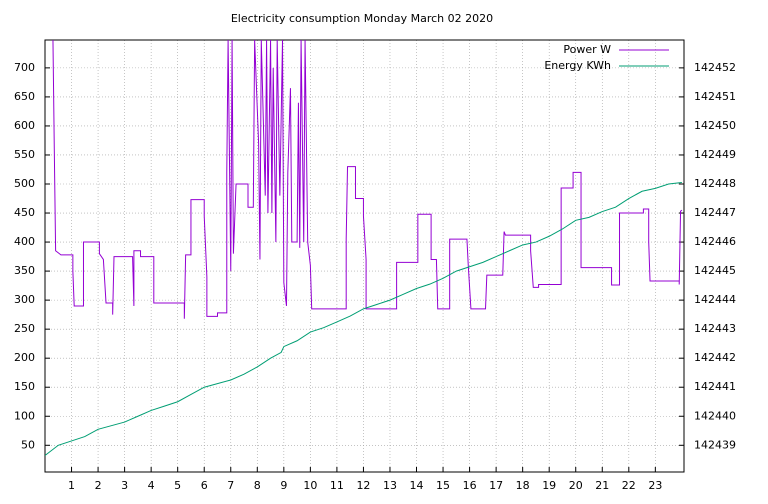 The width and height of the screenshot is (768, 504). What do you see at coordinates (24, 270) in the screenshot?
I see `y-tick-label: 350` at bounding box center [24, 270].